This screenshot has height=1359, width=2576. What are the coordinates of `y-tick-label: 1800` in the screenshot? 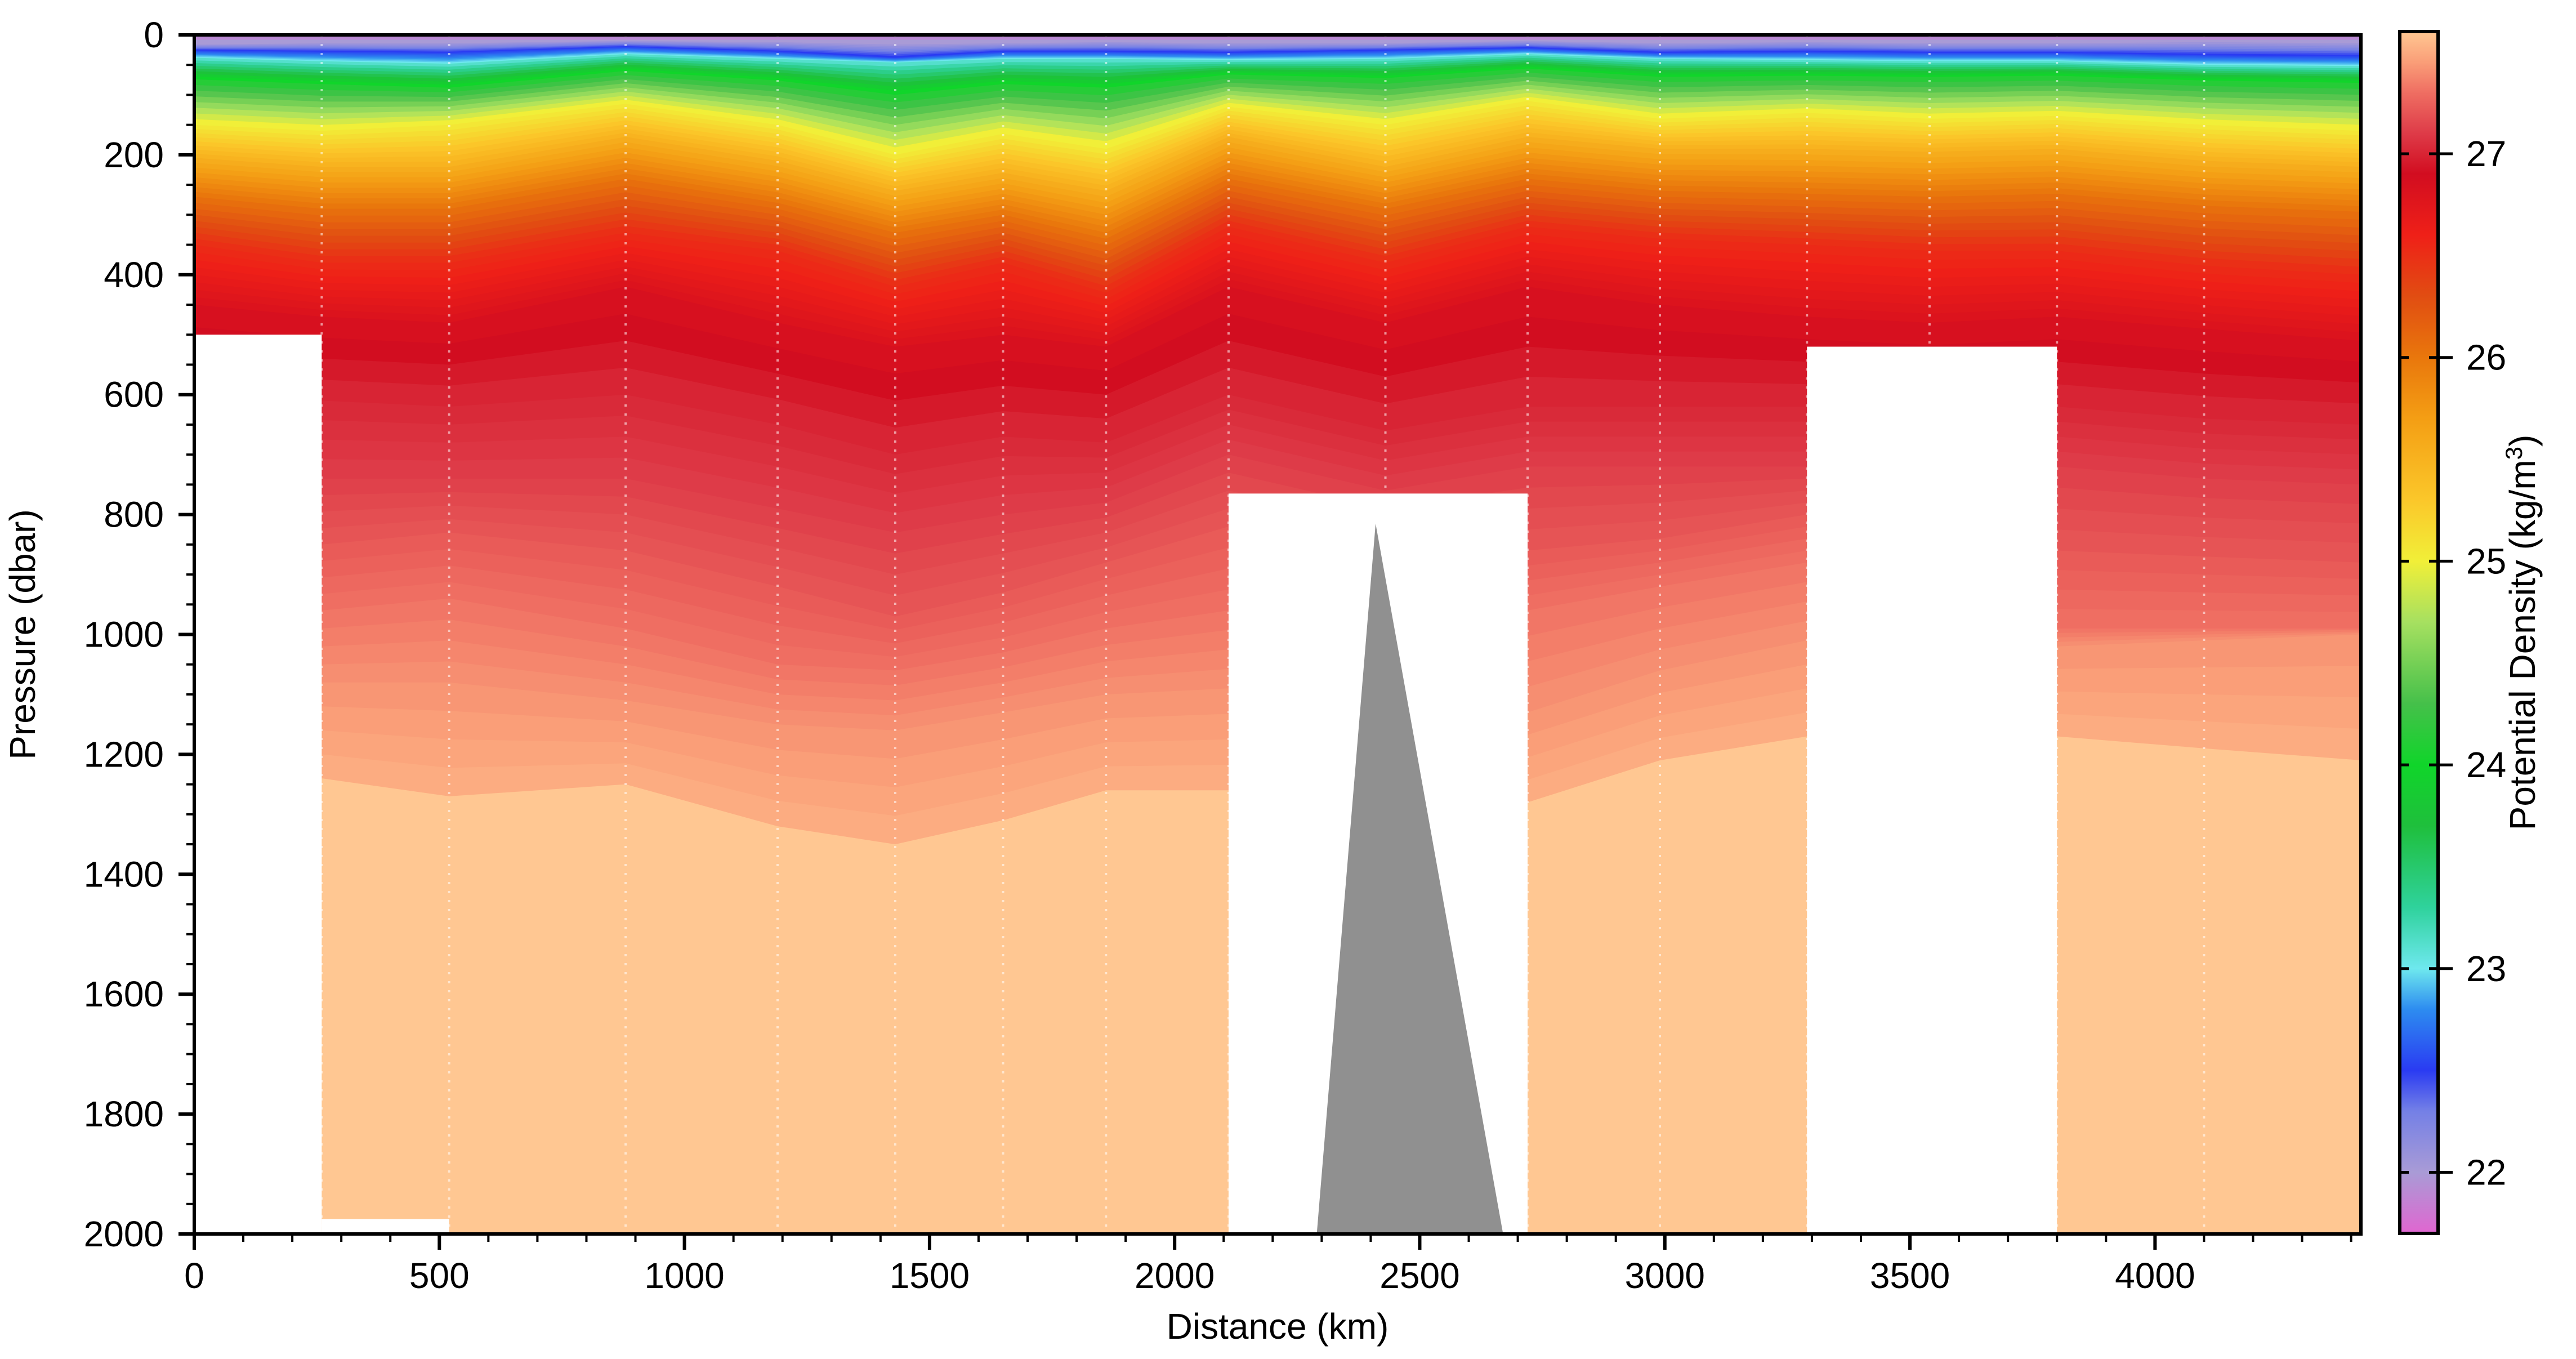 It's located at (124, 1114).